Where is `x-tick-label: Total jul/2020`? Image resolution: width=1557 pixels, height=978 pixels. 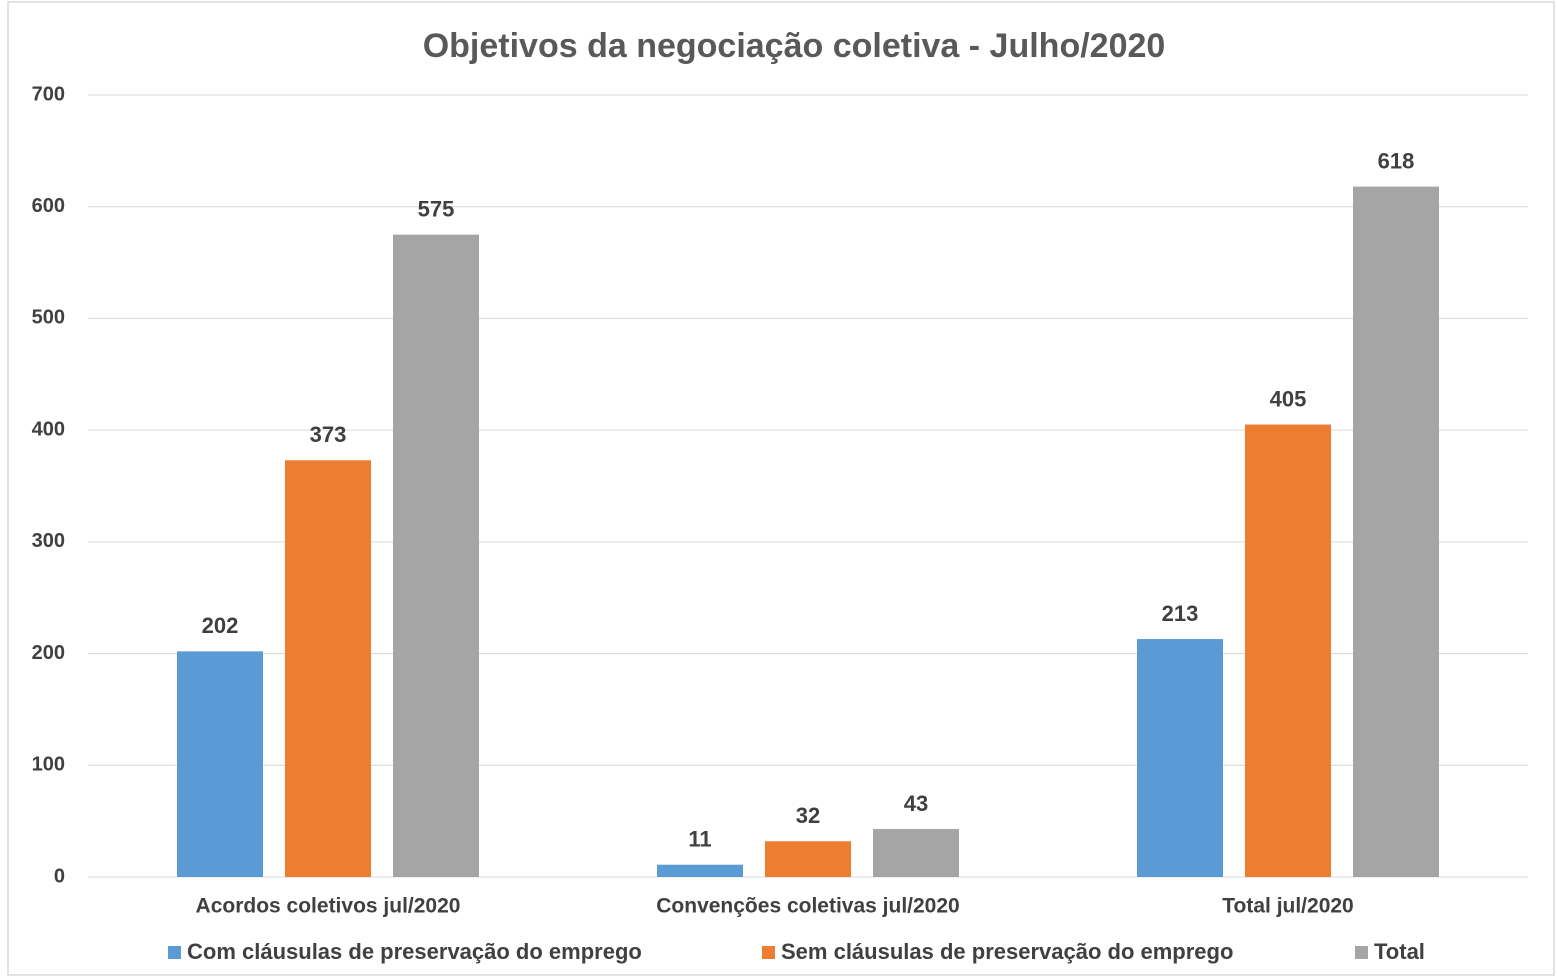
x-tick-label: Total jul/2020 is located at coordinates (1288, 906).